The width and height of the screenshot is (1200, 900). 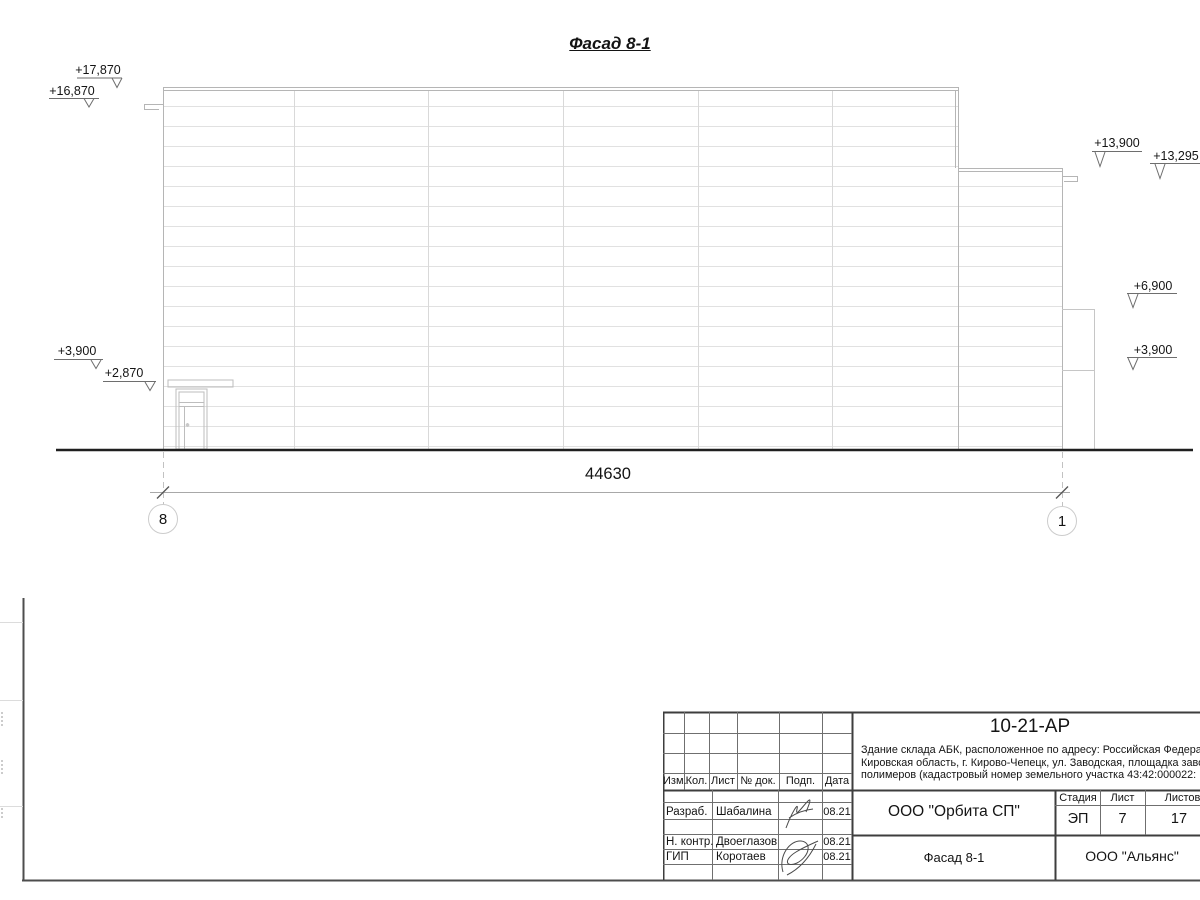 I want to click on elevation-label-3900-right: +3,900, so click(x=1153, y=350).